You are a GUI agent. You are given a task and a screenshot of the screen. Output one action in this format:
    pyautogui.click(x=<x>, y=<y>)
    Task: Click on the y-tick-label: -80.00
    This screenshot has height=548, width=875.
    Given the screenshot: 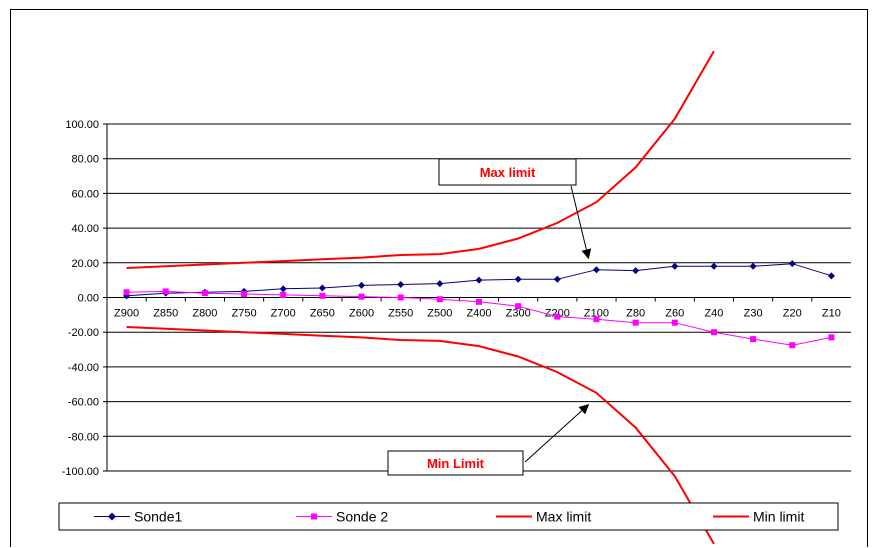 What is the action you would take?
    pyautogui.click(x=83, y=437)
    